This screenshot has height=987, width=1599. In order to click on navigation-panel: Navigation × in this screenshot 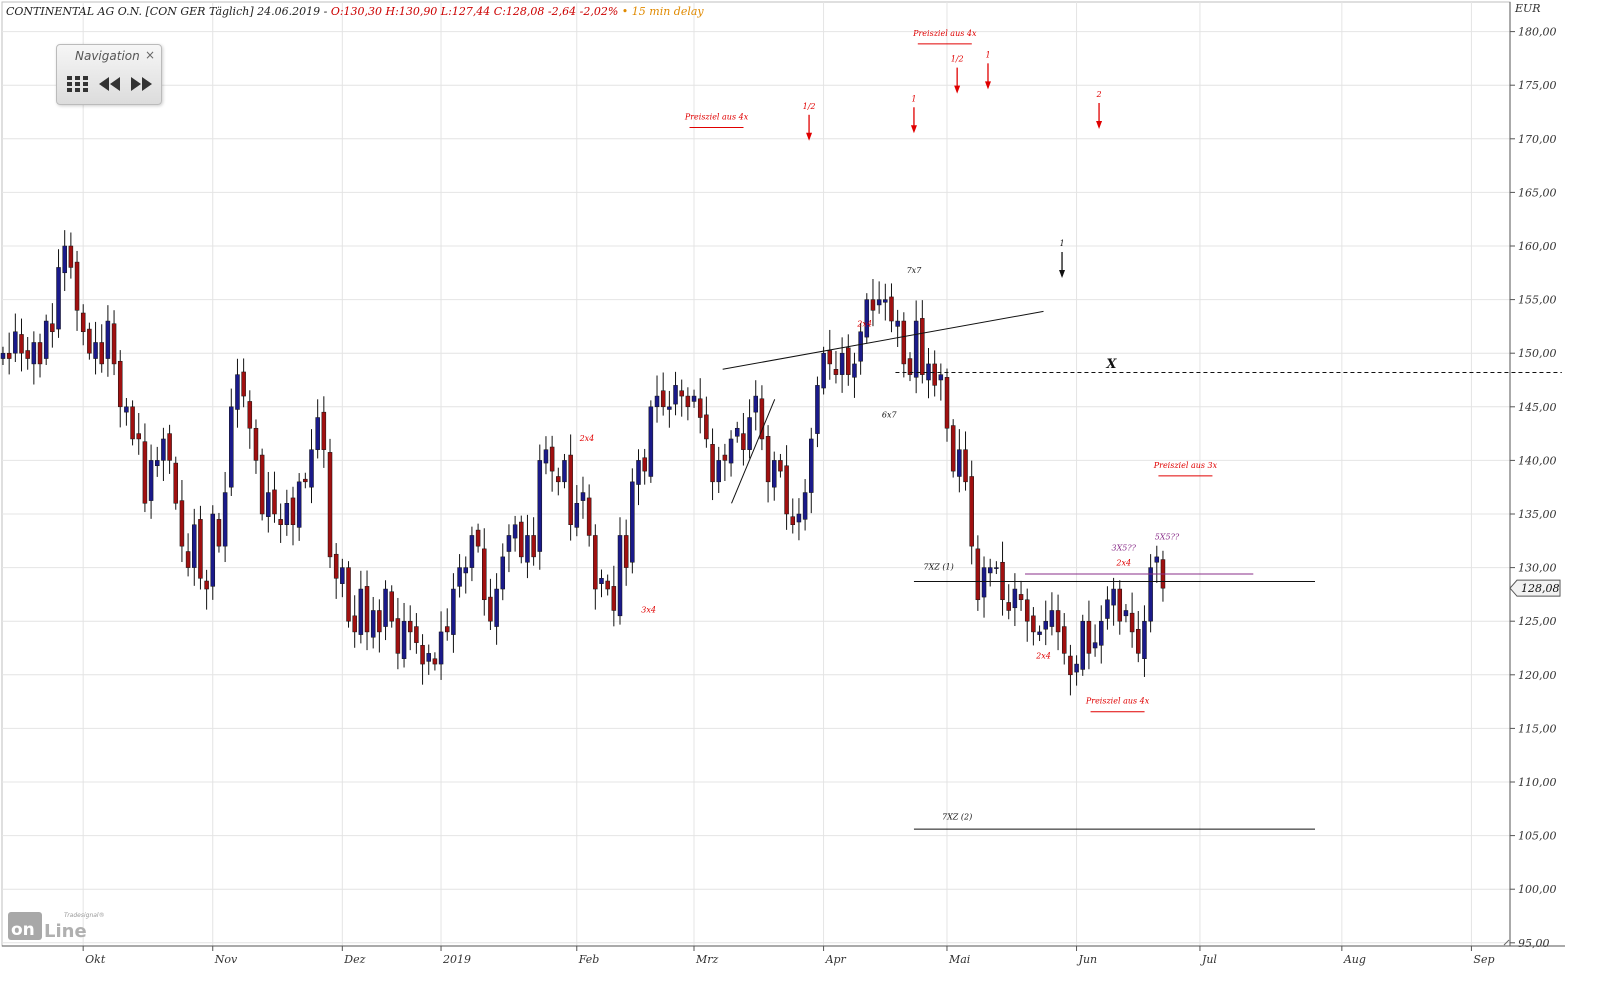, I will do `click(109, 74)`.